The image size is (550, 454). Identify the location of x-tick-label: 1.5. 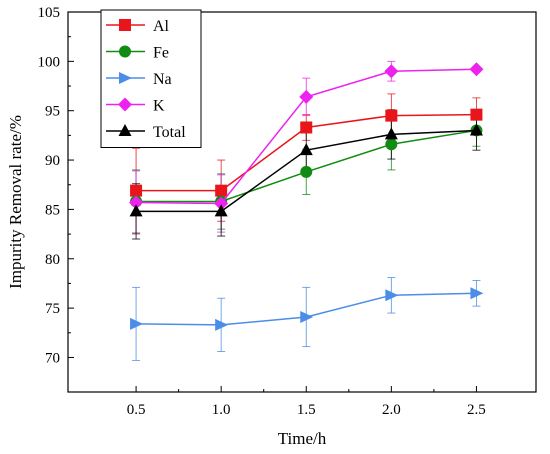
(306, 410).